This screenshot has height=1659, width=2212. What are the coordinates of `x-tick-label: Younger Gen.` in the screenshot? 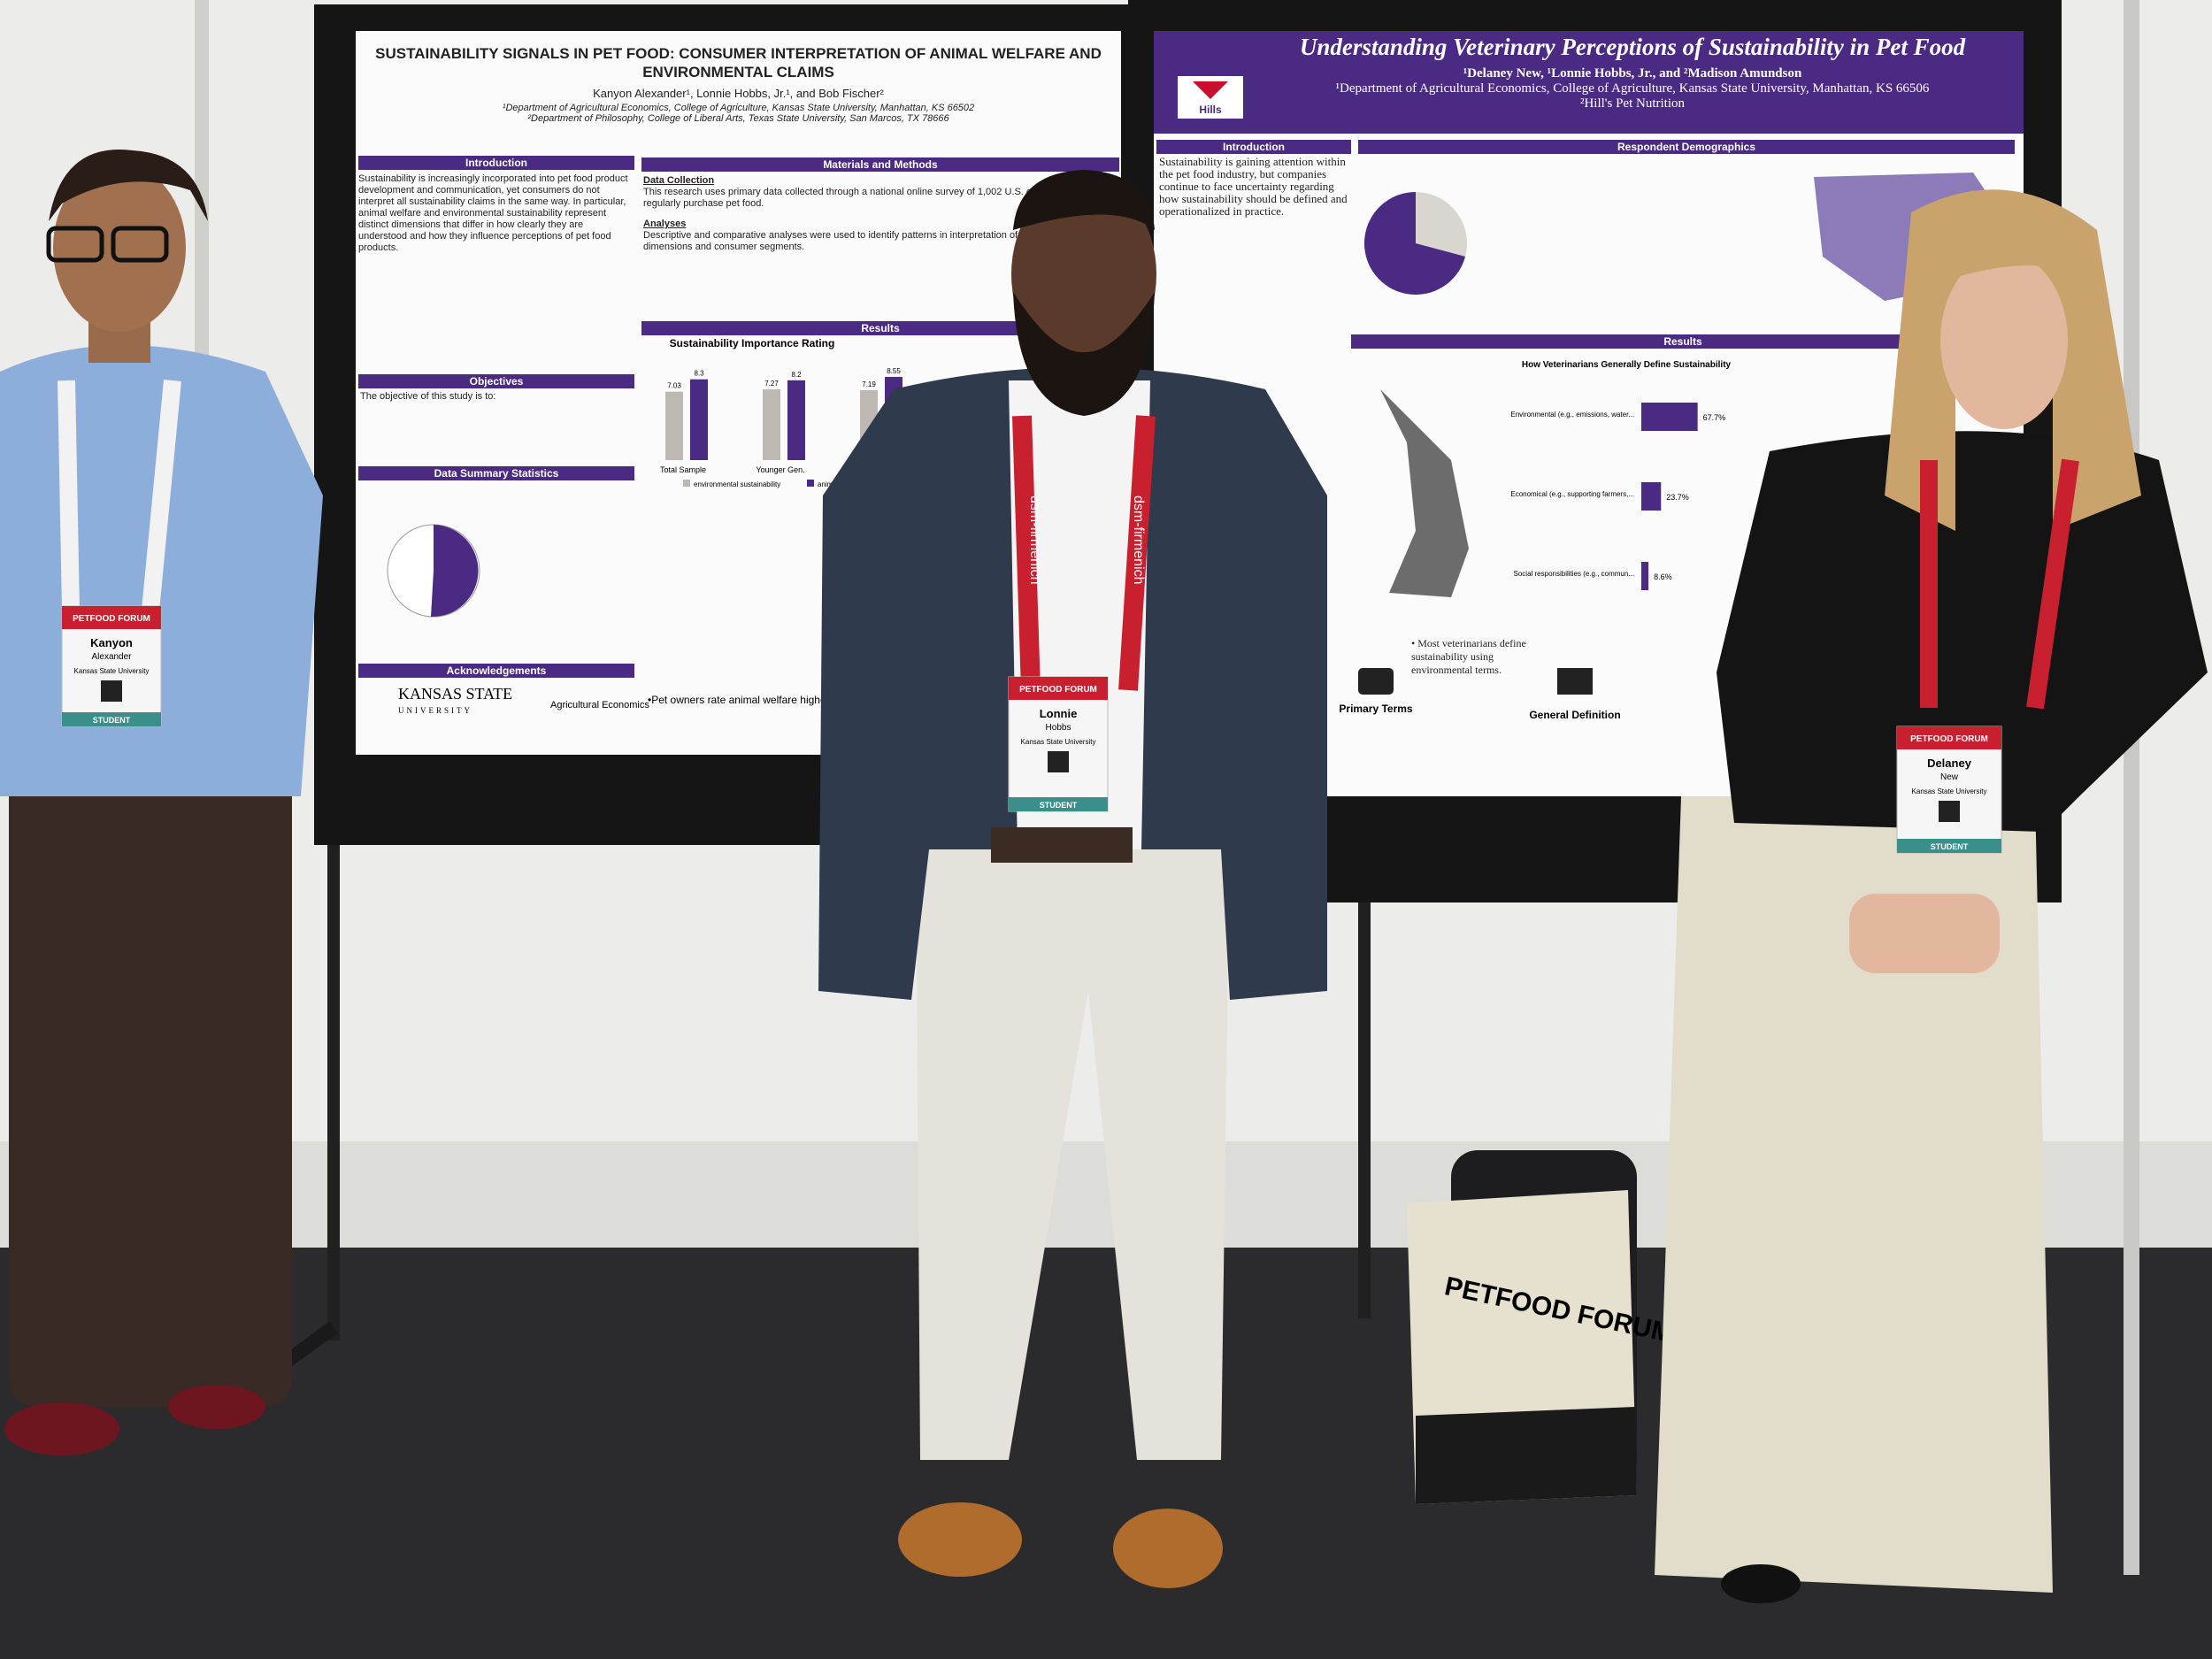 It's located at (780, 469).